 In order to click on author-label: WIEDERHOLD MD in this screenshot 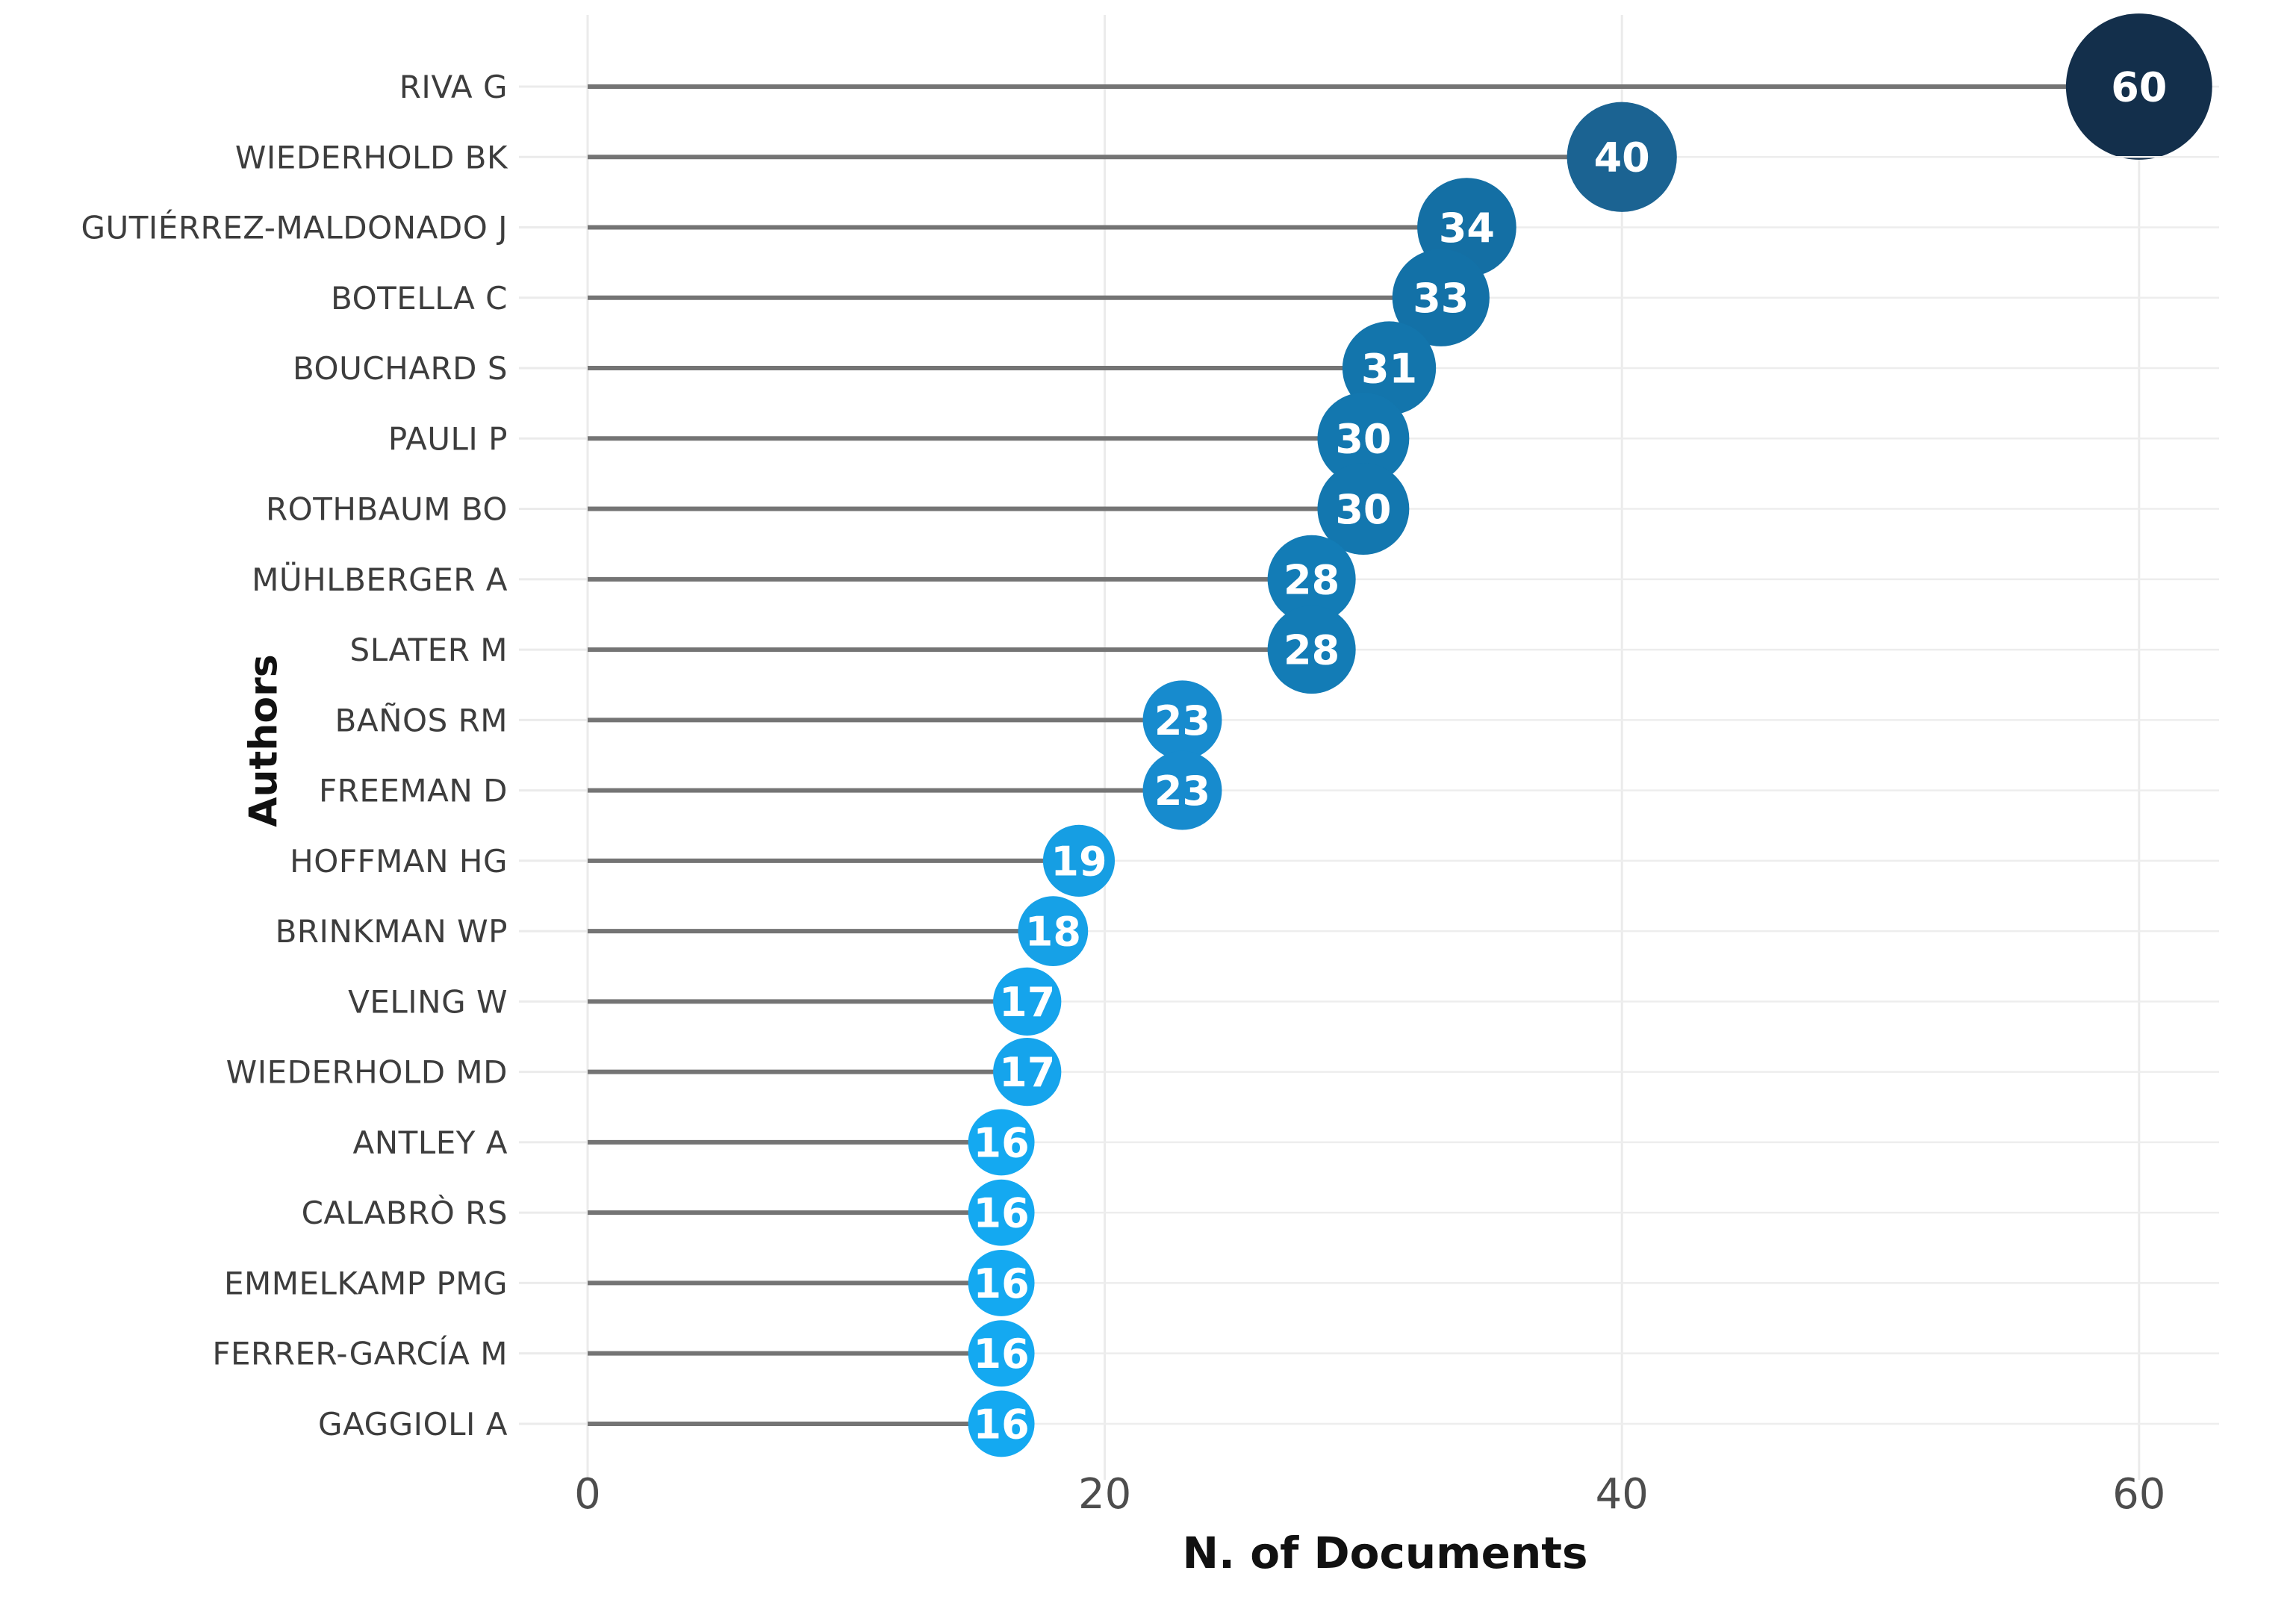, I will do `click(367, 1072)`.